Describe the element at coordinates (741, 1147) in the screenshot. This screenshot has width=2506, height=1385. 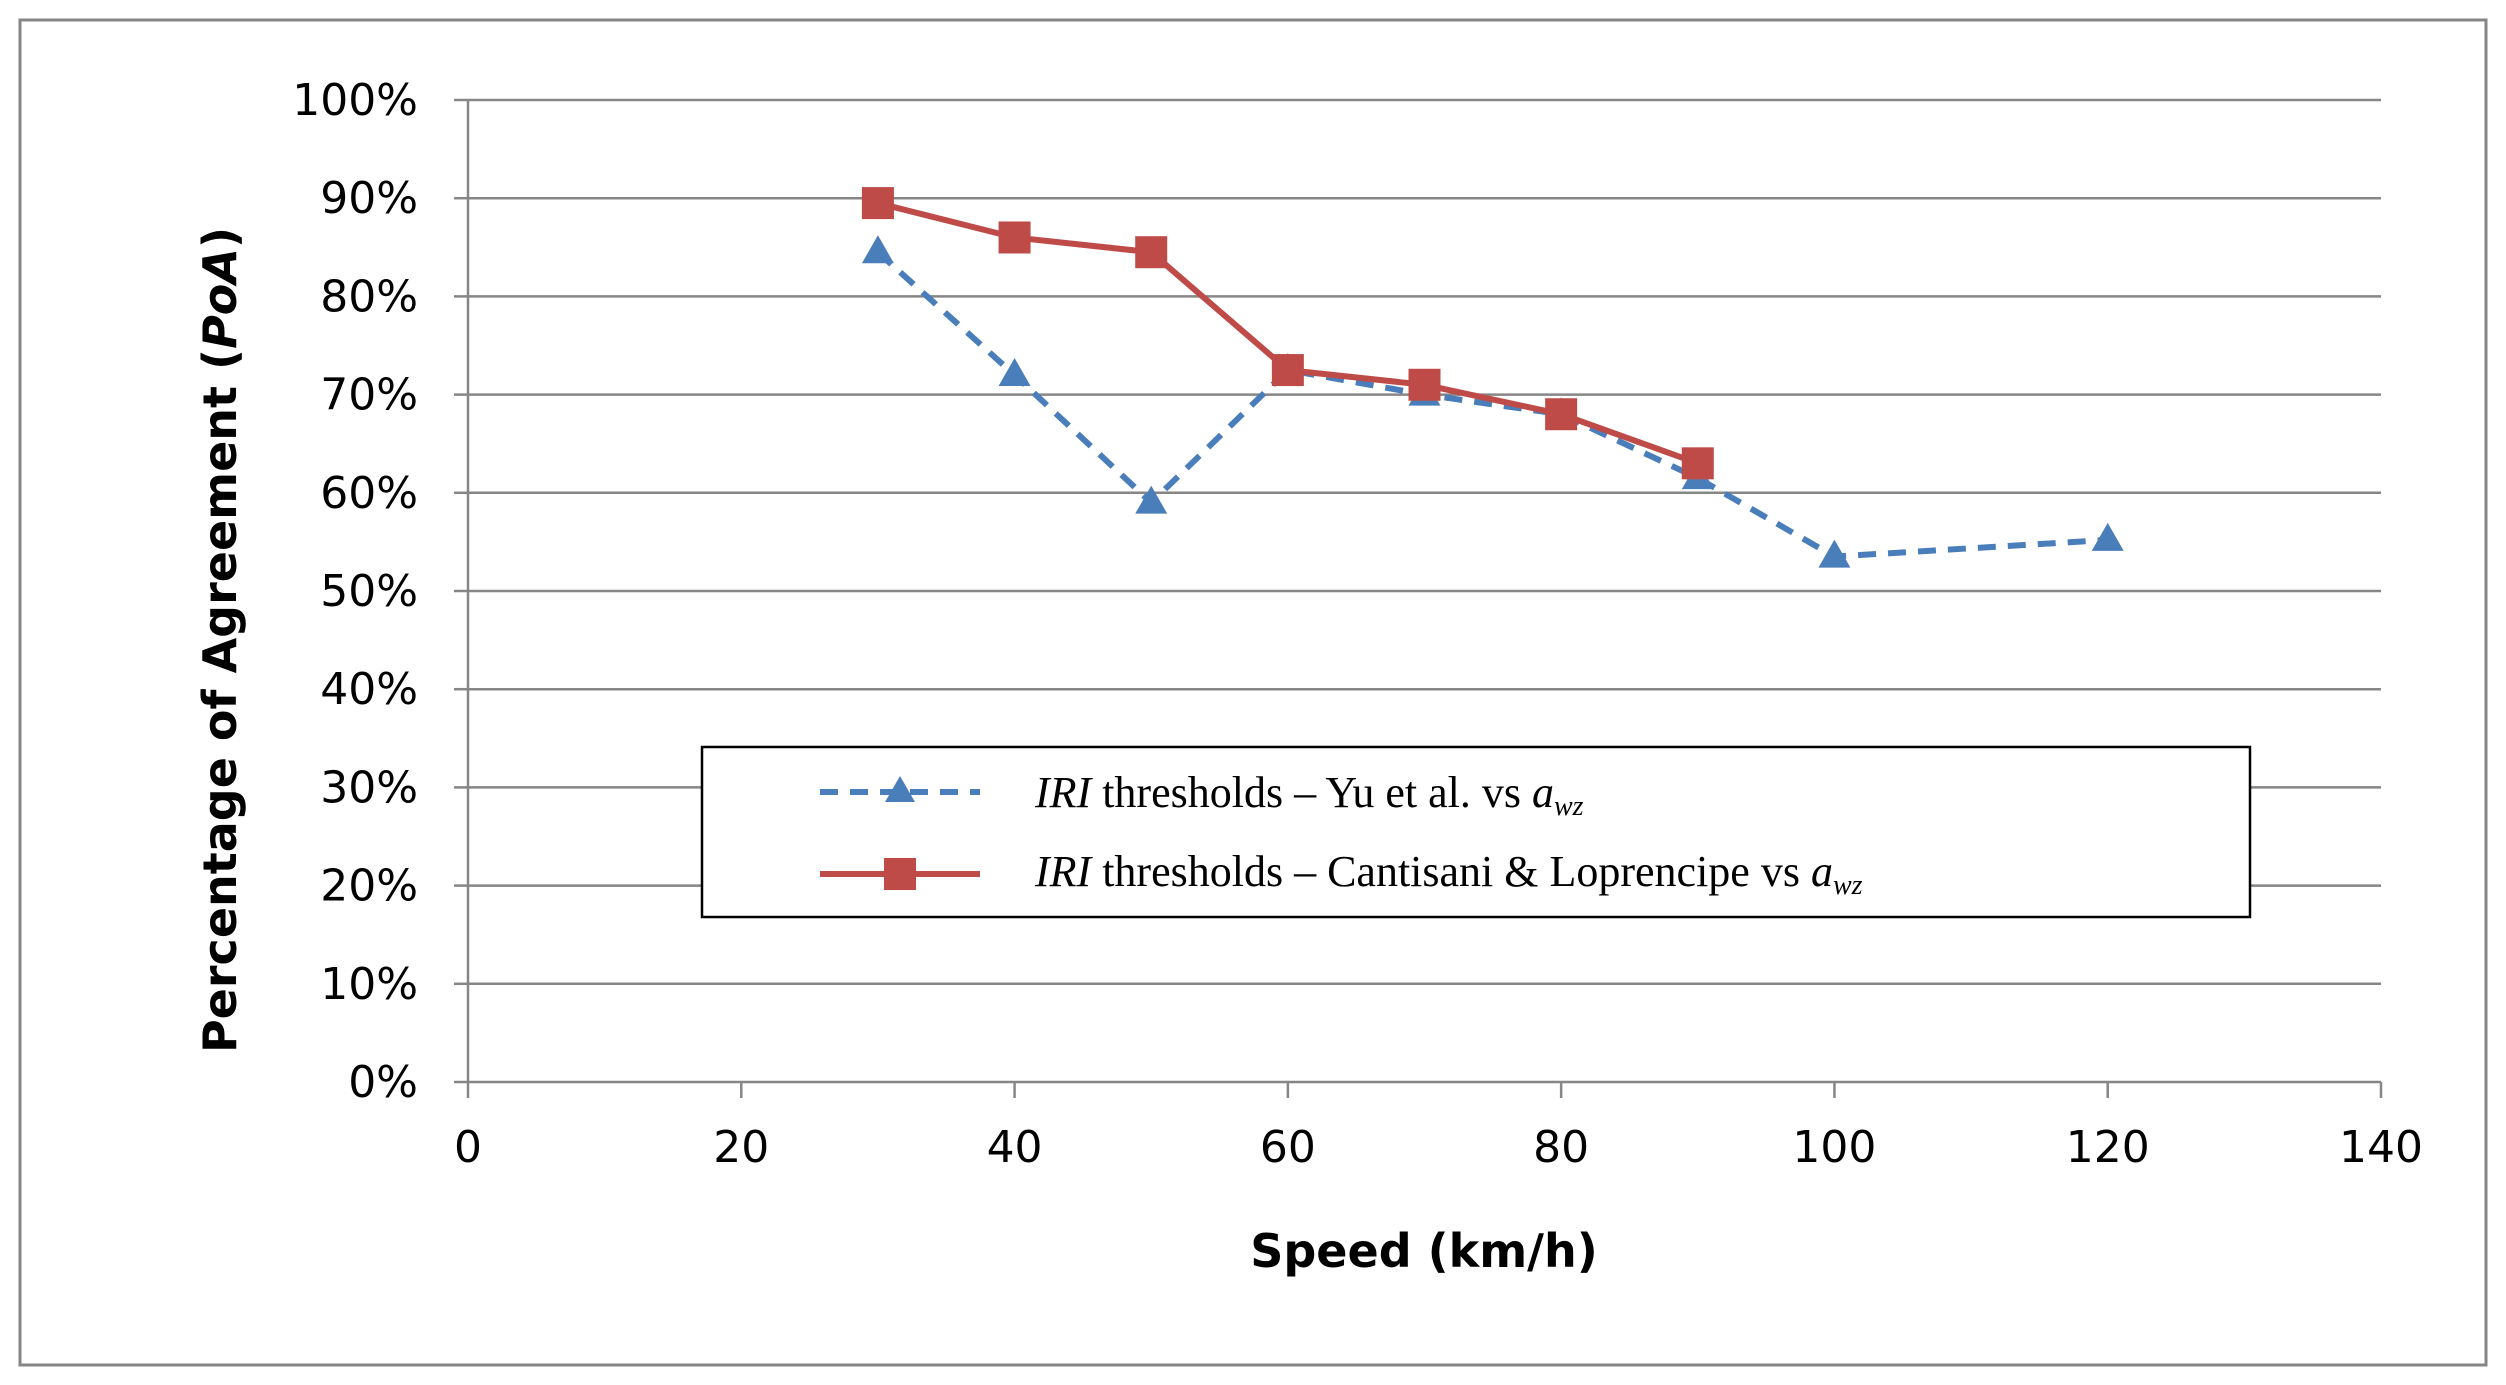
I see `x-tick-label-20: 20` at that location.